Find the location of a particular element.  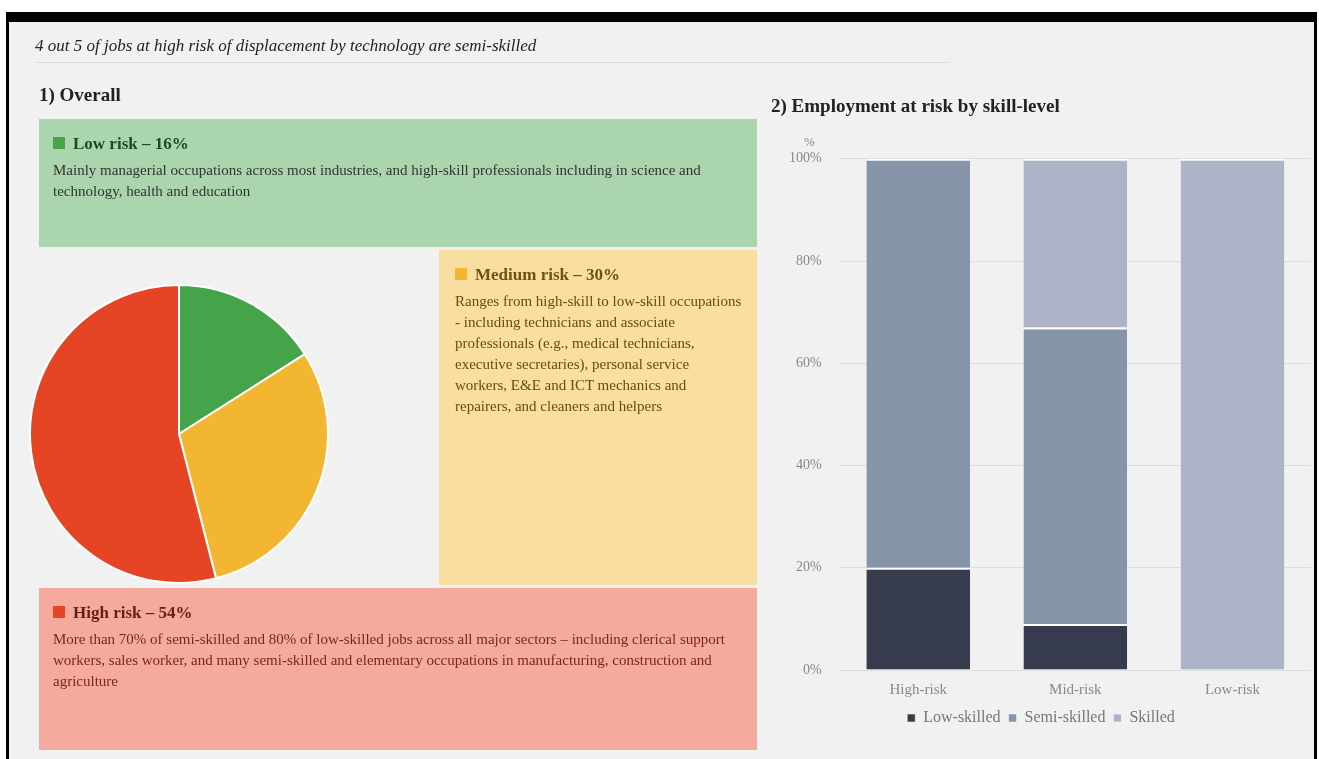

y-tick-label: 60% is located at coordinates (808, 362).